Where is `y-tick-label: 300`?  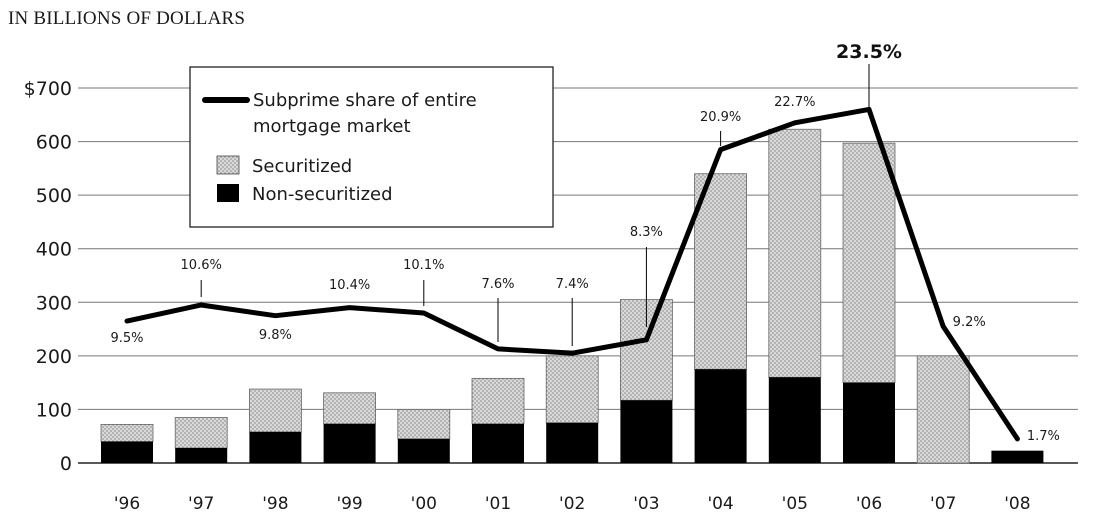 y-tick-label: 300 is located at coordinates (54, 303).